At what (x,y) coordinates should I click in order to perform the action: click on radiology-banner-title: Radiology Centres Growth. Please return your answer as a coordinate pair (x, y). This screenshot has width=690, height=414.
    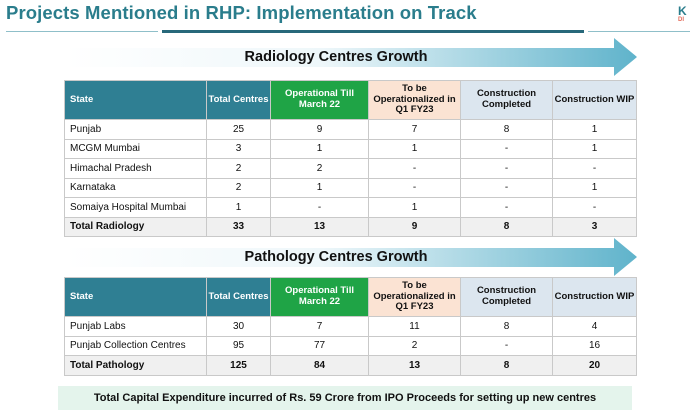
    Looking at the image, I should click on (336, 57).